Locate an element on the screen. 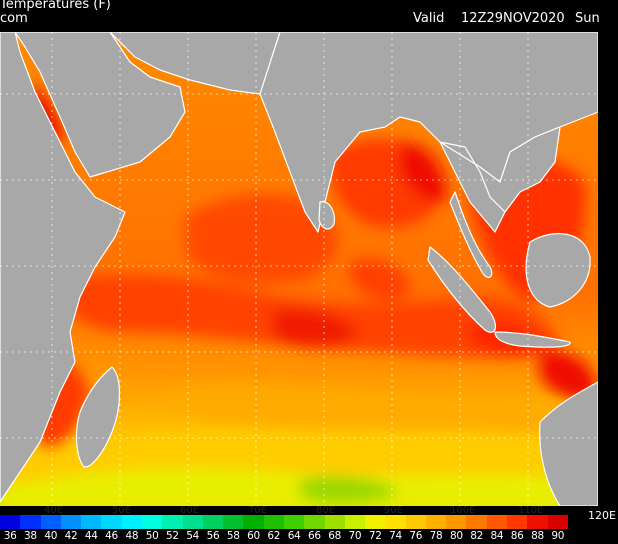 This screenshot has height=544, width=618. scale-value: 90 is located at coordinates (558, 536).